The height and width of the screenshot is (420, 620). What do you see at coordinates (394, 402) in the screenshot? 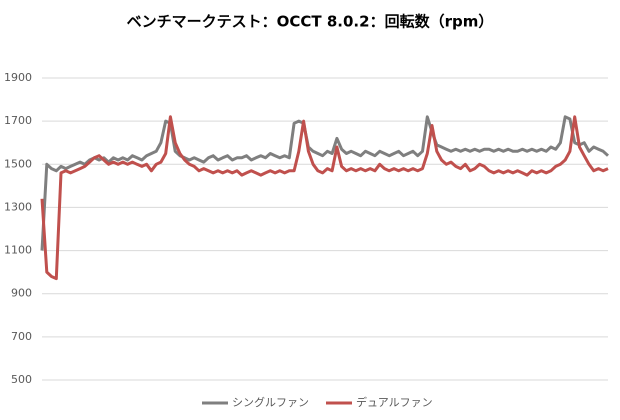
I see `legend-label: デュアルファン` at bounding box center [394, 402].